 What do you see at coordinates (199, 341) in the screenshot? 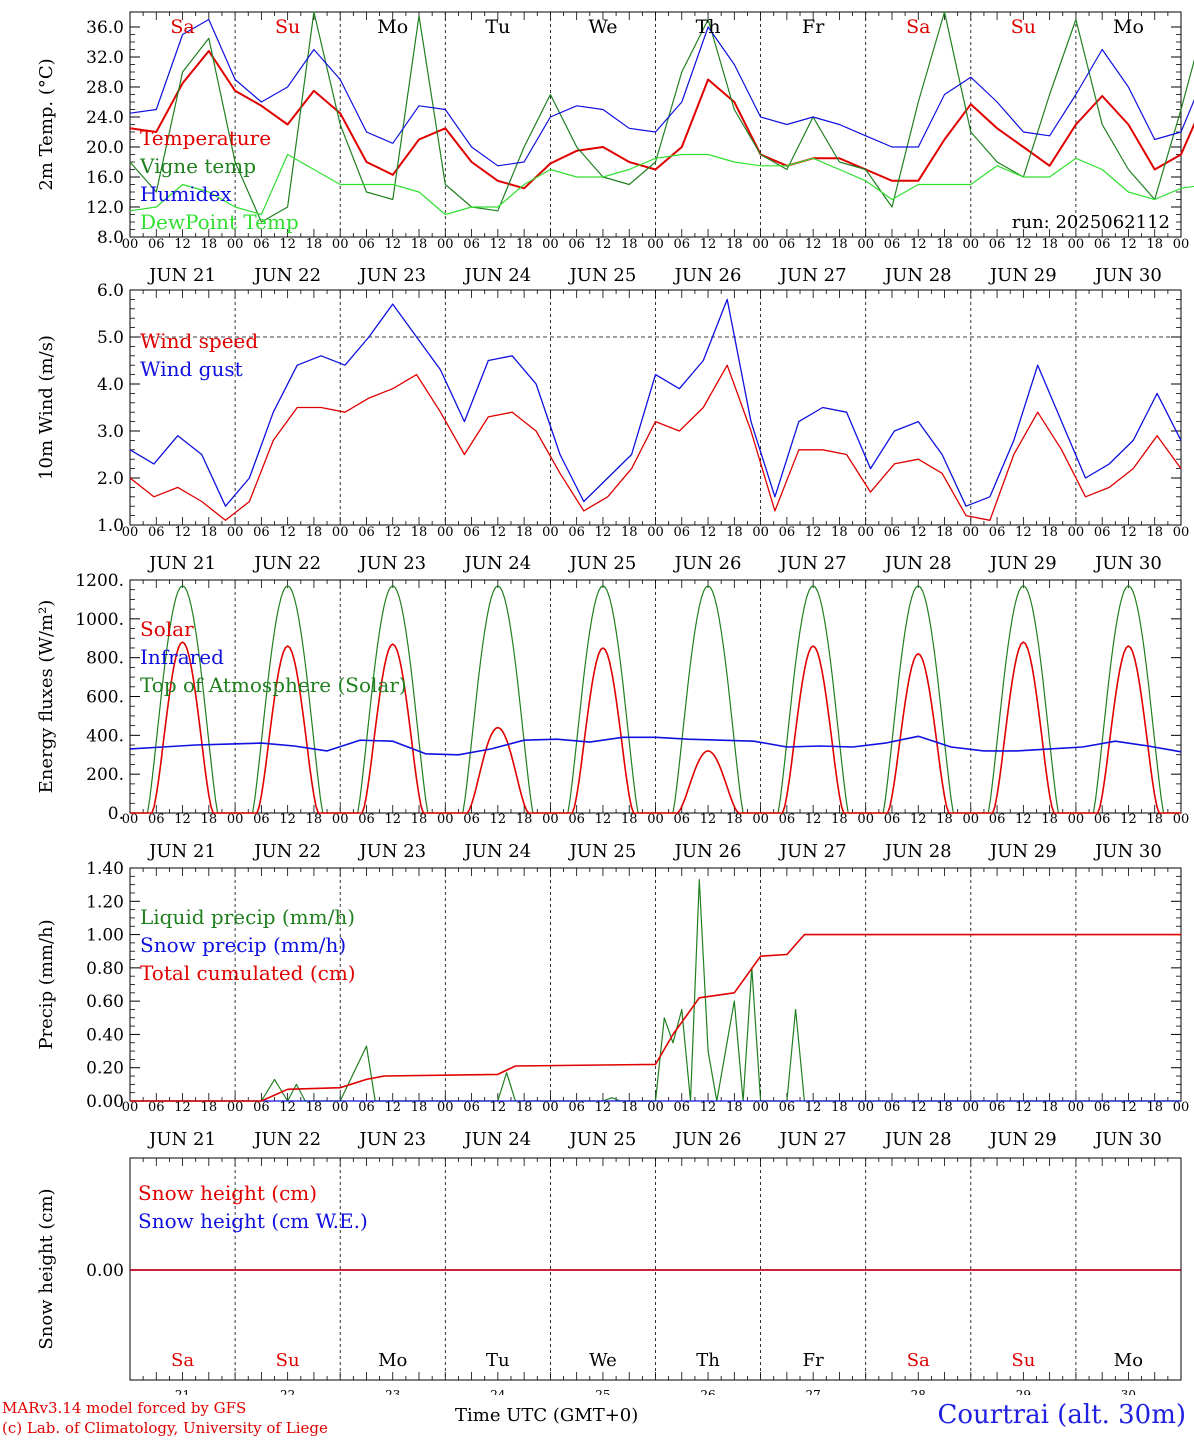
I see `legend-entry: Wind speed` at bounding box center [199, 341].